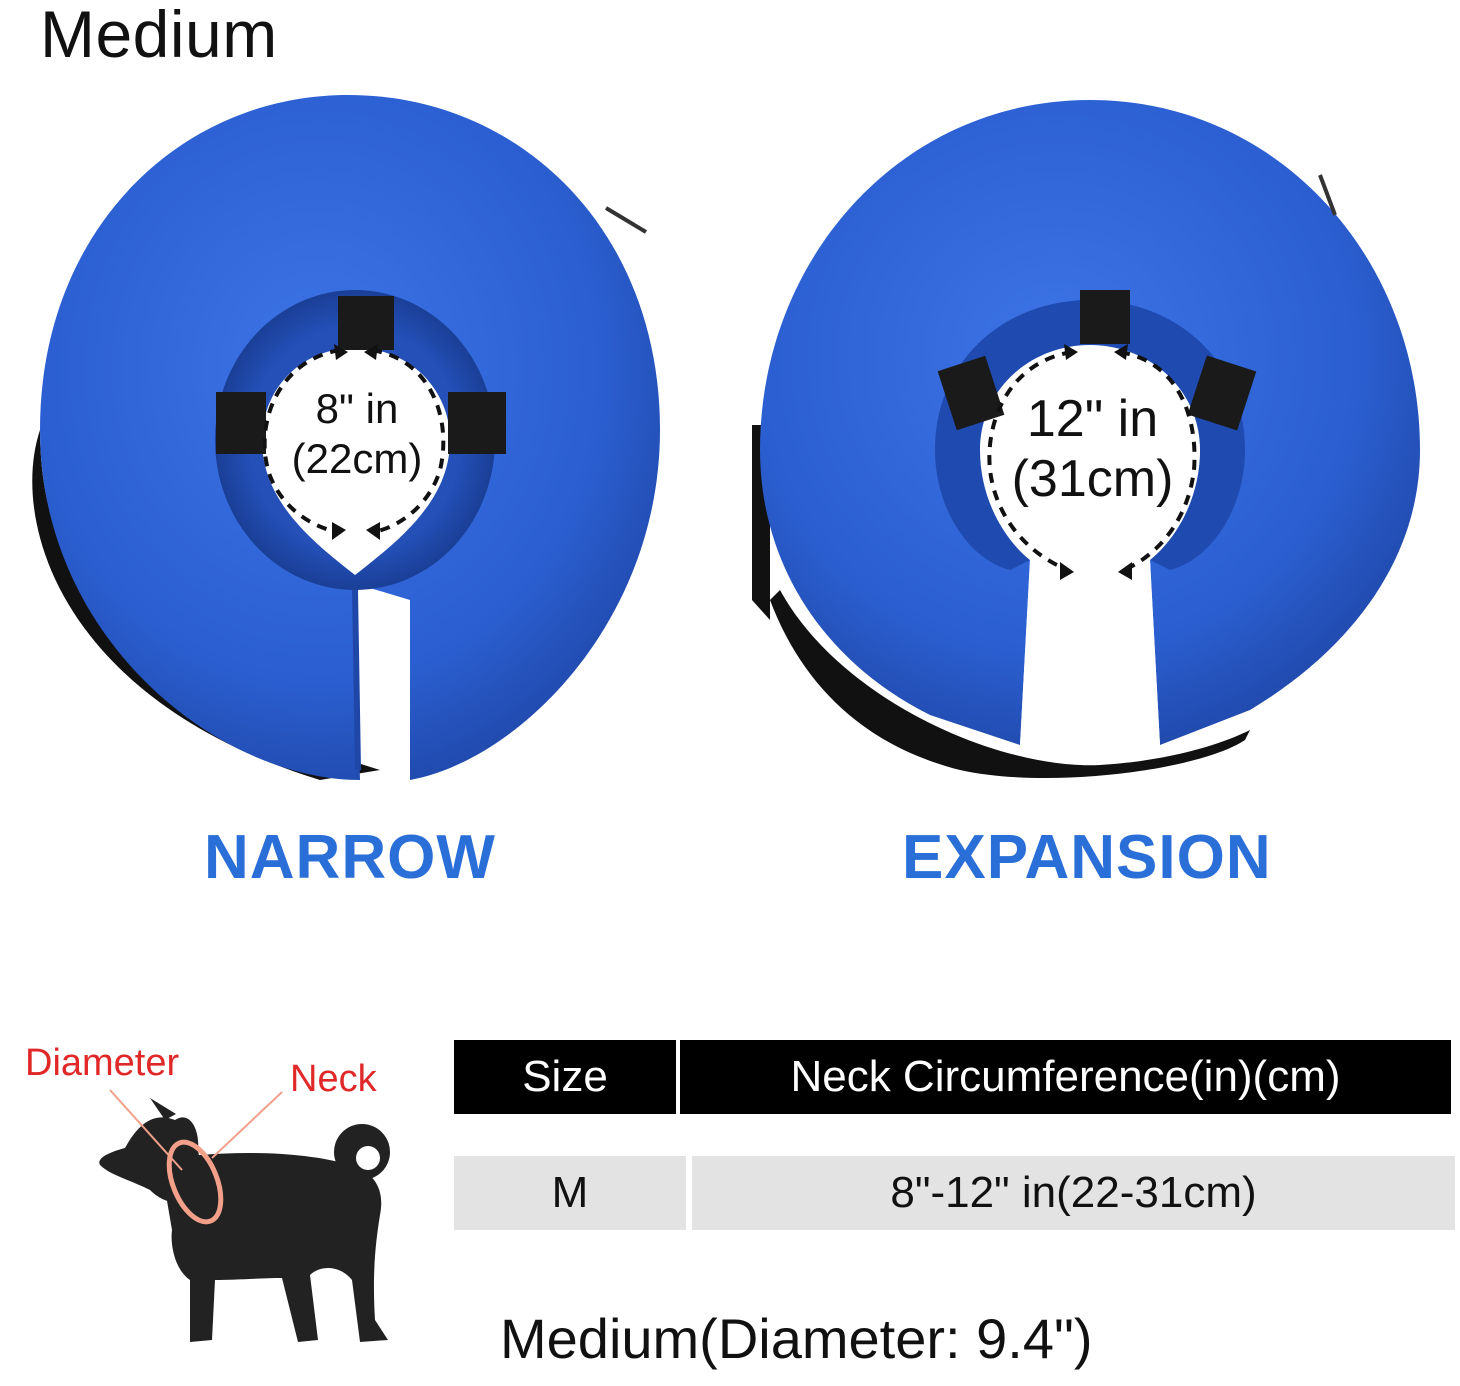 This screenshot has width=1460, height=1386. What do you see at coordinates (159, 35) in the screenshot?
I see `size-title: Medium` at bounding box center [159, 35].